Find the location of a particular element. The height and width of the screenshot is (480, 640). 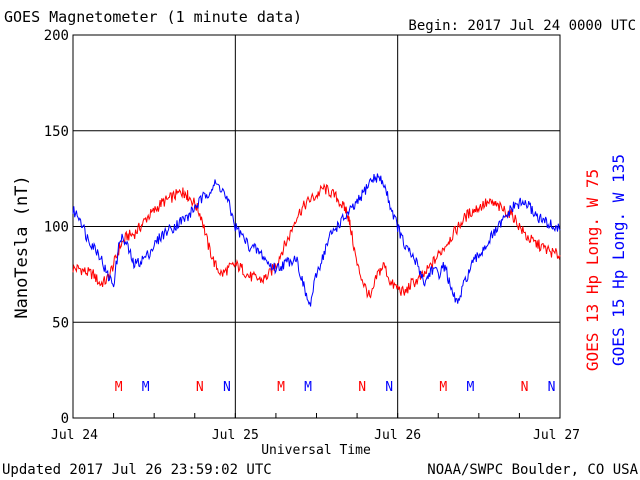

y-tick-label: 200 is located at coordinates (56, 36).